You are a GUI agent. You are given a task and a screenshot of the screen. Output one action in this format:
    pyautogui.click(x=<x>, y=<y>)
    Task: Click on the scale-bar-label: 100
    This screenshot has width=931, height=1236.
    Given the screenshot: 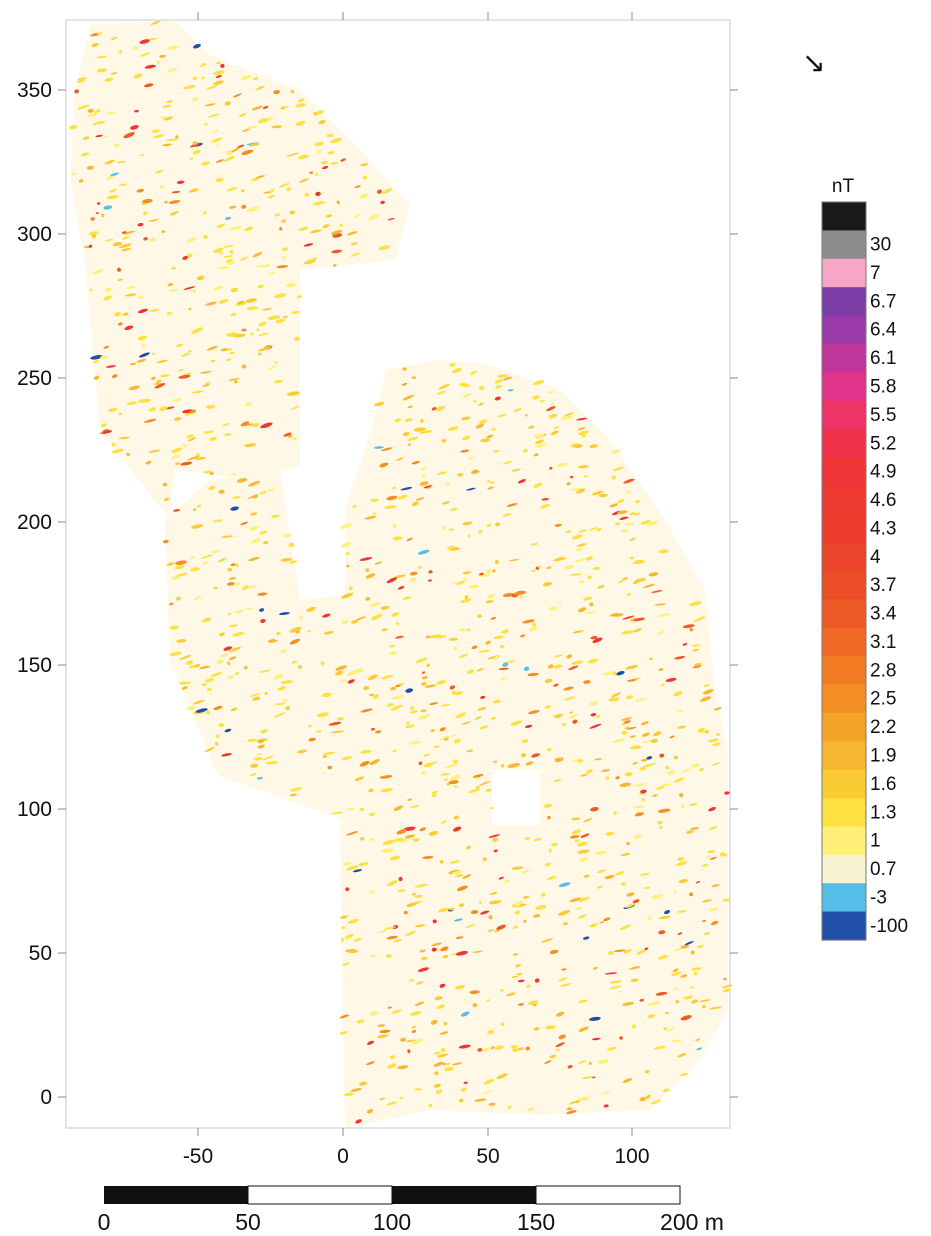 What is the action you would take?
    pyautogui.click(x=392, y=1222)
    